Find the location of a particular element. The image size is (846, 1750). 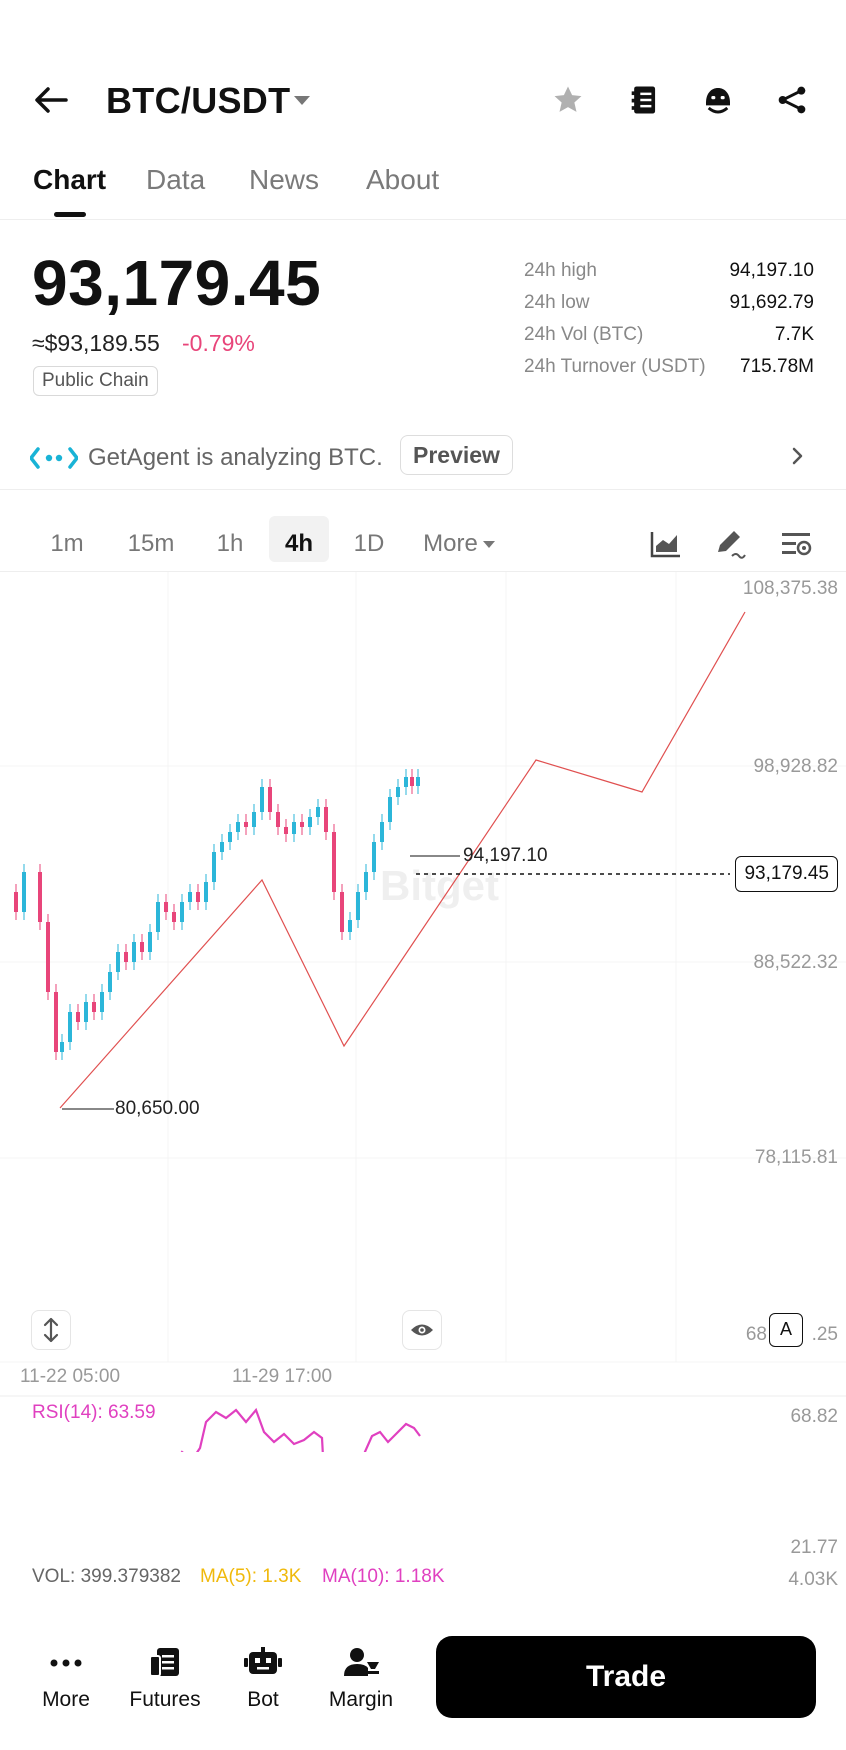

rsi-label: RSI(14): 63.59 is located at coordinates (94, 1412).